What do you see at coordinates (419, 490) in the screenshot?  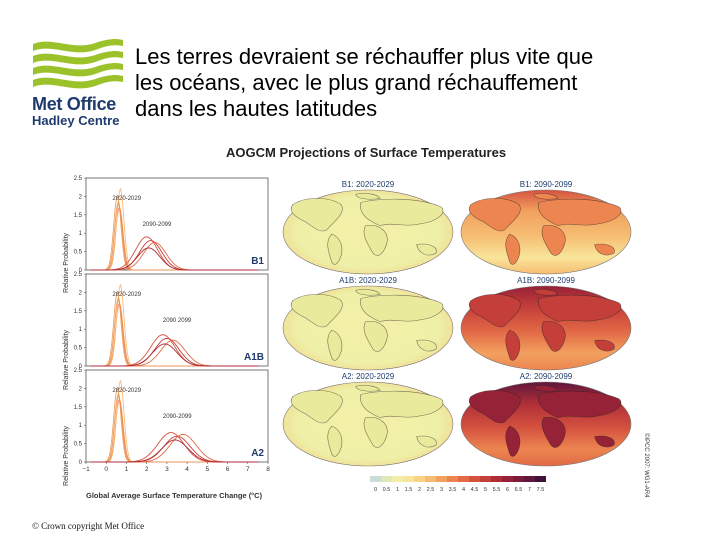 I see `colorbar-label: 2` at bounding box center [419, 490].